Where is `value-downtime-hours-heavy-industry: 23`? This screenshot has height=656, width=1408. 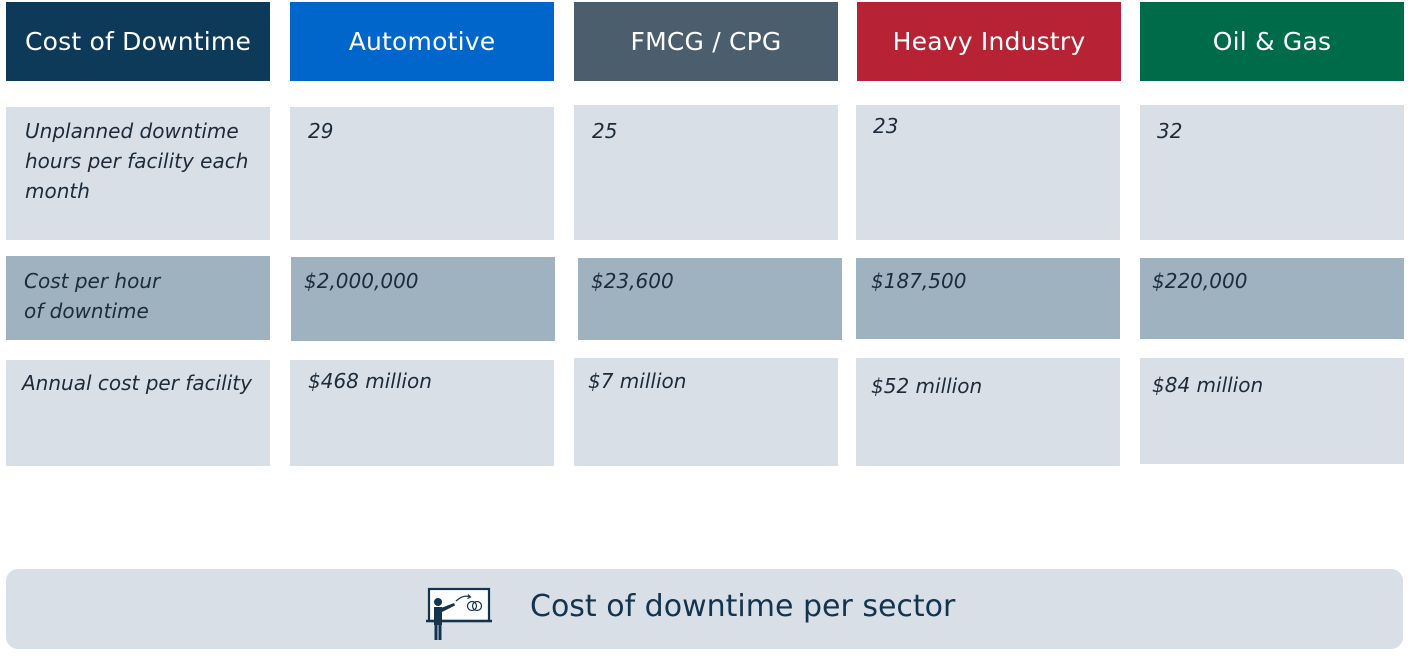
value-downtime-hours-heavy-industry: 23 is located at coordinates (886, 126).